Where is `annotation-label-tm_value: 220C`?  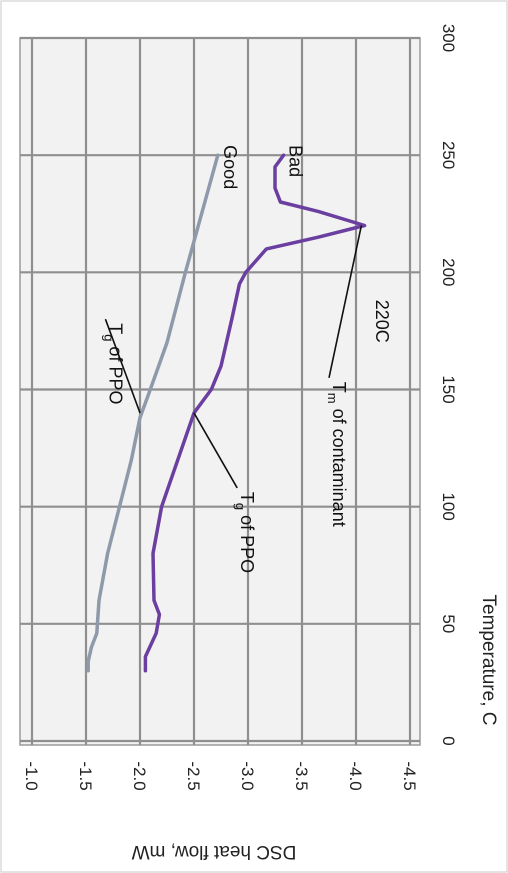 annotation-label-tm_value: 220C is located at coordinates (382, 321).